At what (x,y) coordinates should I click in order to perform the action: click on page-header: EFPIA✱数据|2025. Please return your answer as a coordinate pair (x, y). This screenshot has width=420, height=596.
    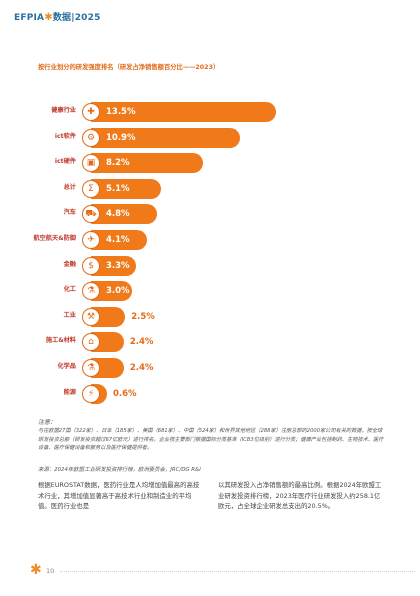
    Looking at the image, I should click on (57, 16).